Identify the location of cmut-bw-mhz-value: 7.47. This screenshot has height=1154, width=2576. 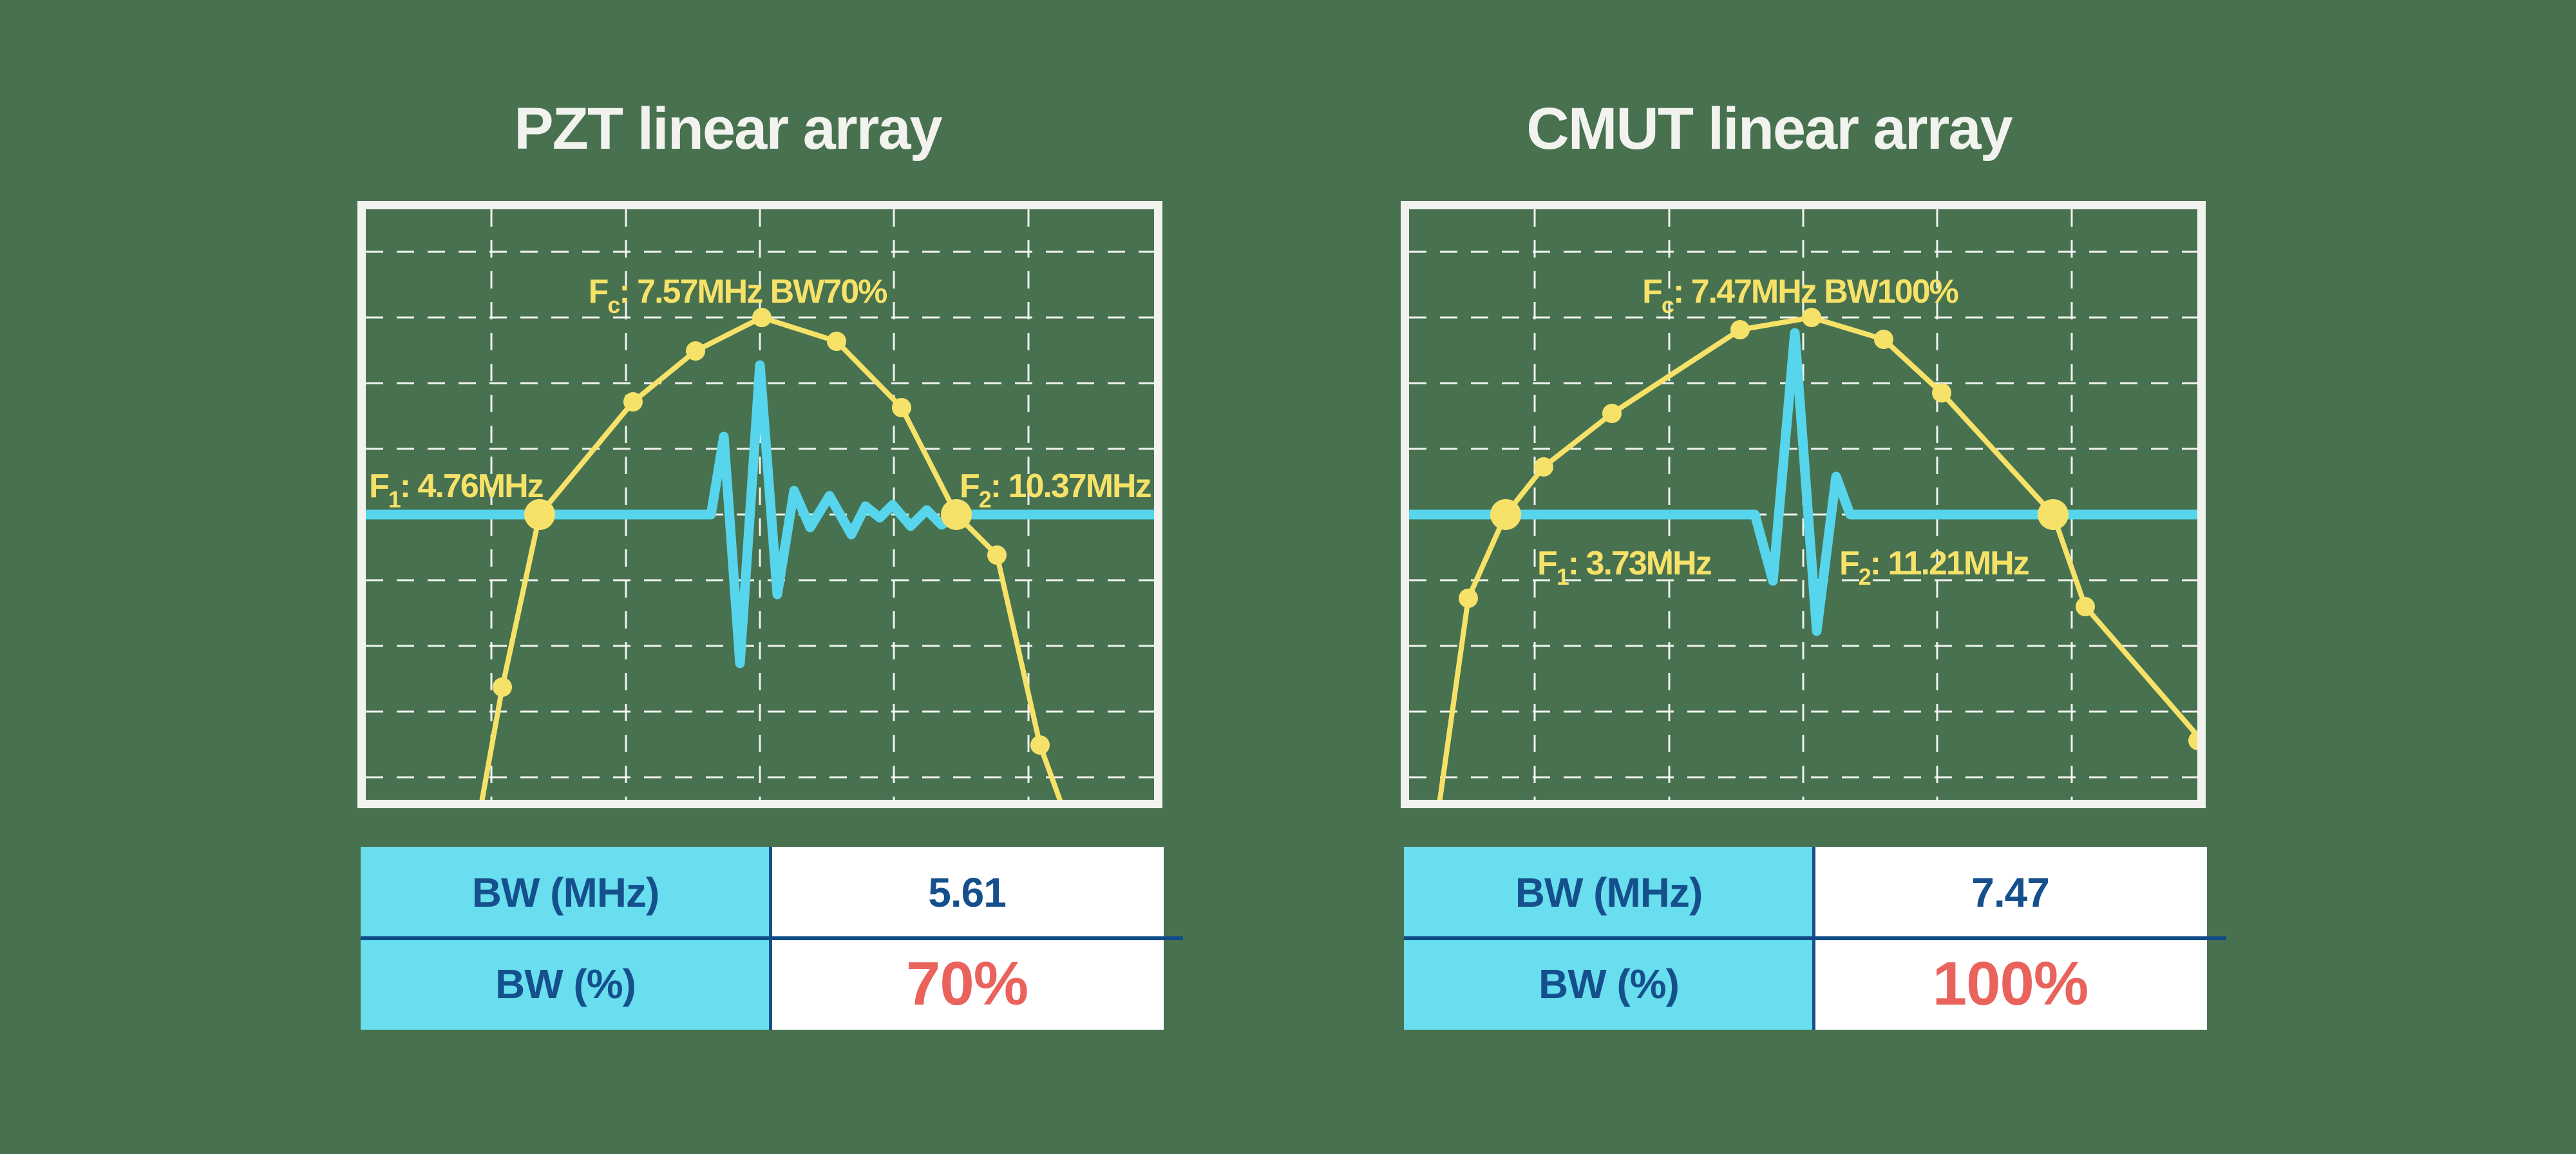
(2010, 892).